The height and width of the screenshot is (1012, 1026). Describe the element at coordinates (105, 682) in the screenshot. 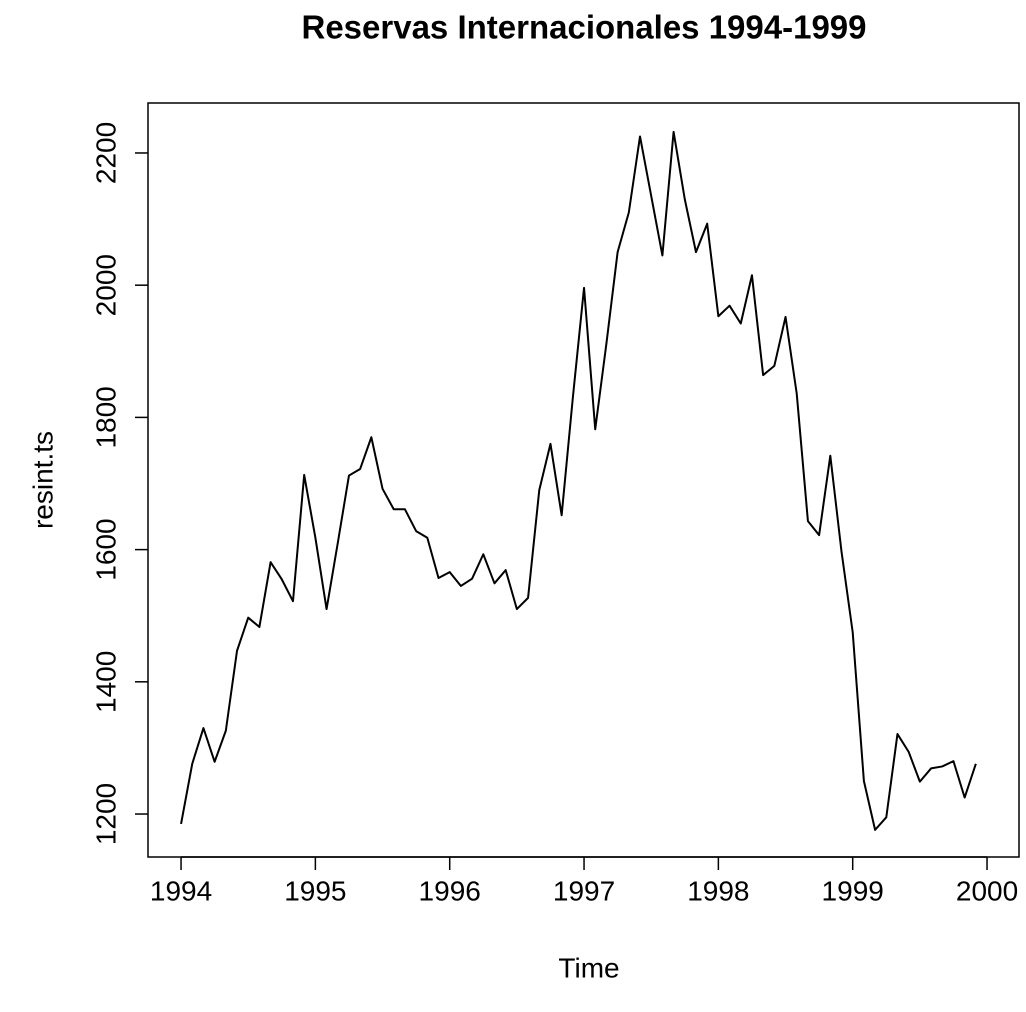

I see `y-tick-label: 1400` at that location.